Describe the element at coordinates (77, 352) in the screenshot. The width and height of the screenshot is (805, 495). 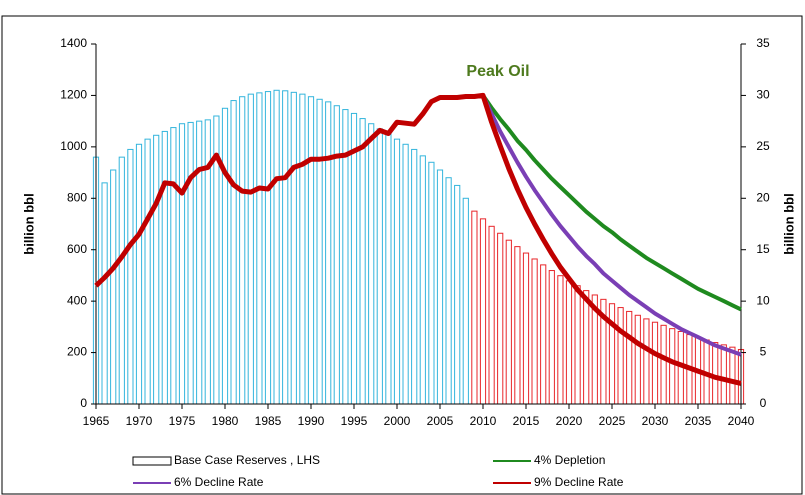
I see `y-tick-label: 200` at that location.